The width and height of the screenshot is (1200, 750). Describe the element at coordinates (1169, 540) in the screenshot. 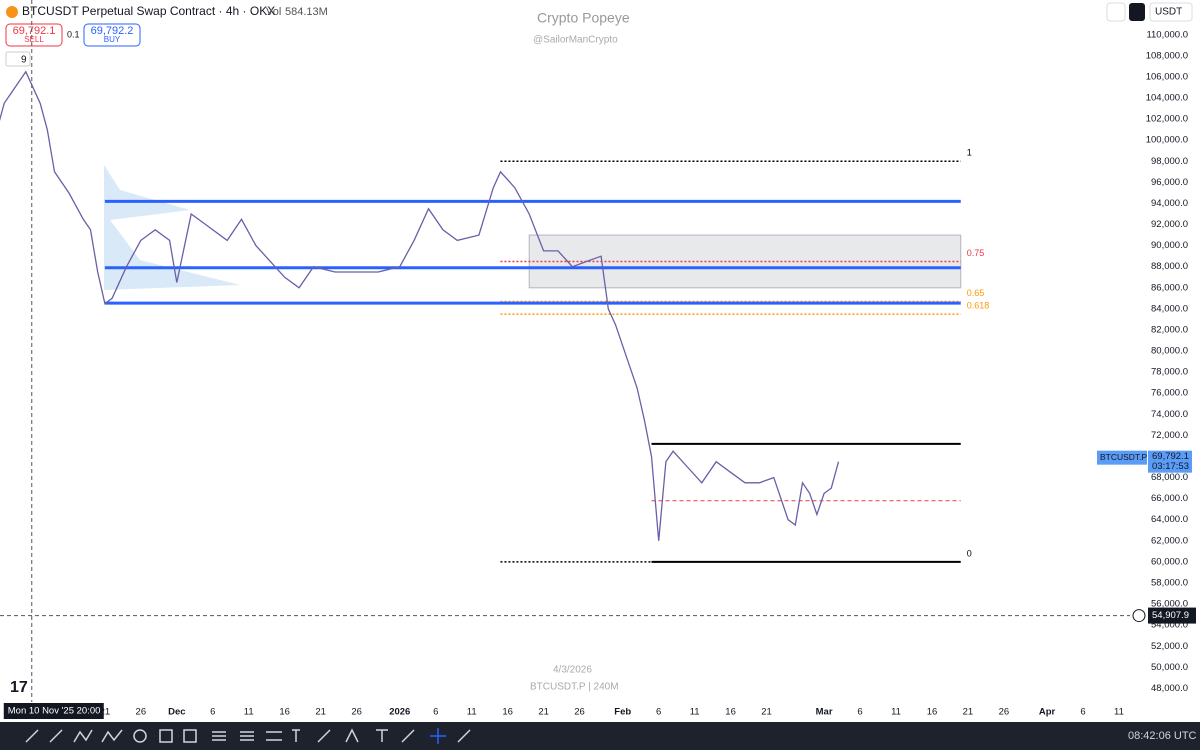

I see `y-tick-label: 62,000.0` at that location.